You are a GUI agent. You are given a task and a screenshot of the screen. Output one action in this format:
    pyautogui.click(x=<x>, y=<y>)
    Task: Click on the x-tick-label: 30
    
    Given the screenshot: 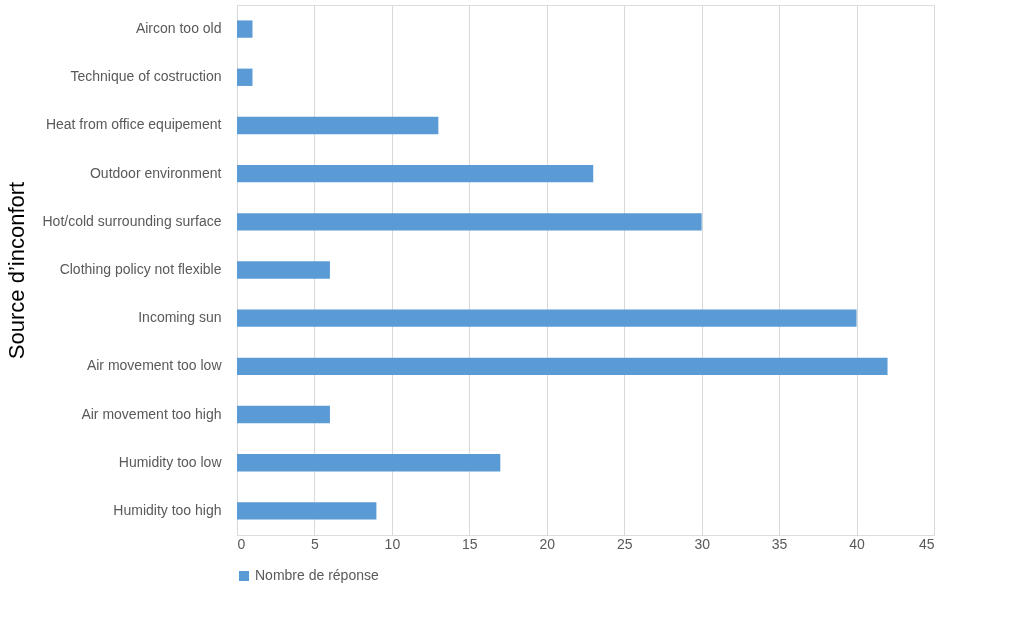 What is the action you would take?
    pyautogui.click(x=702, y=543)
    